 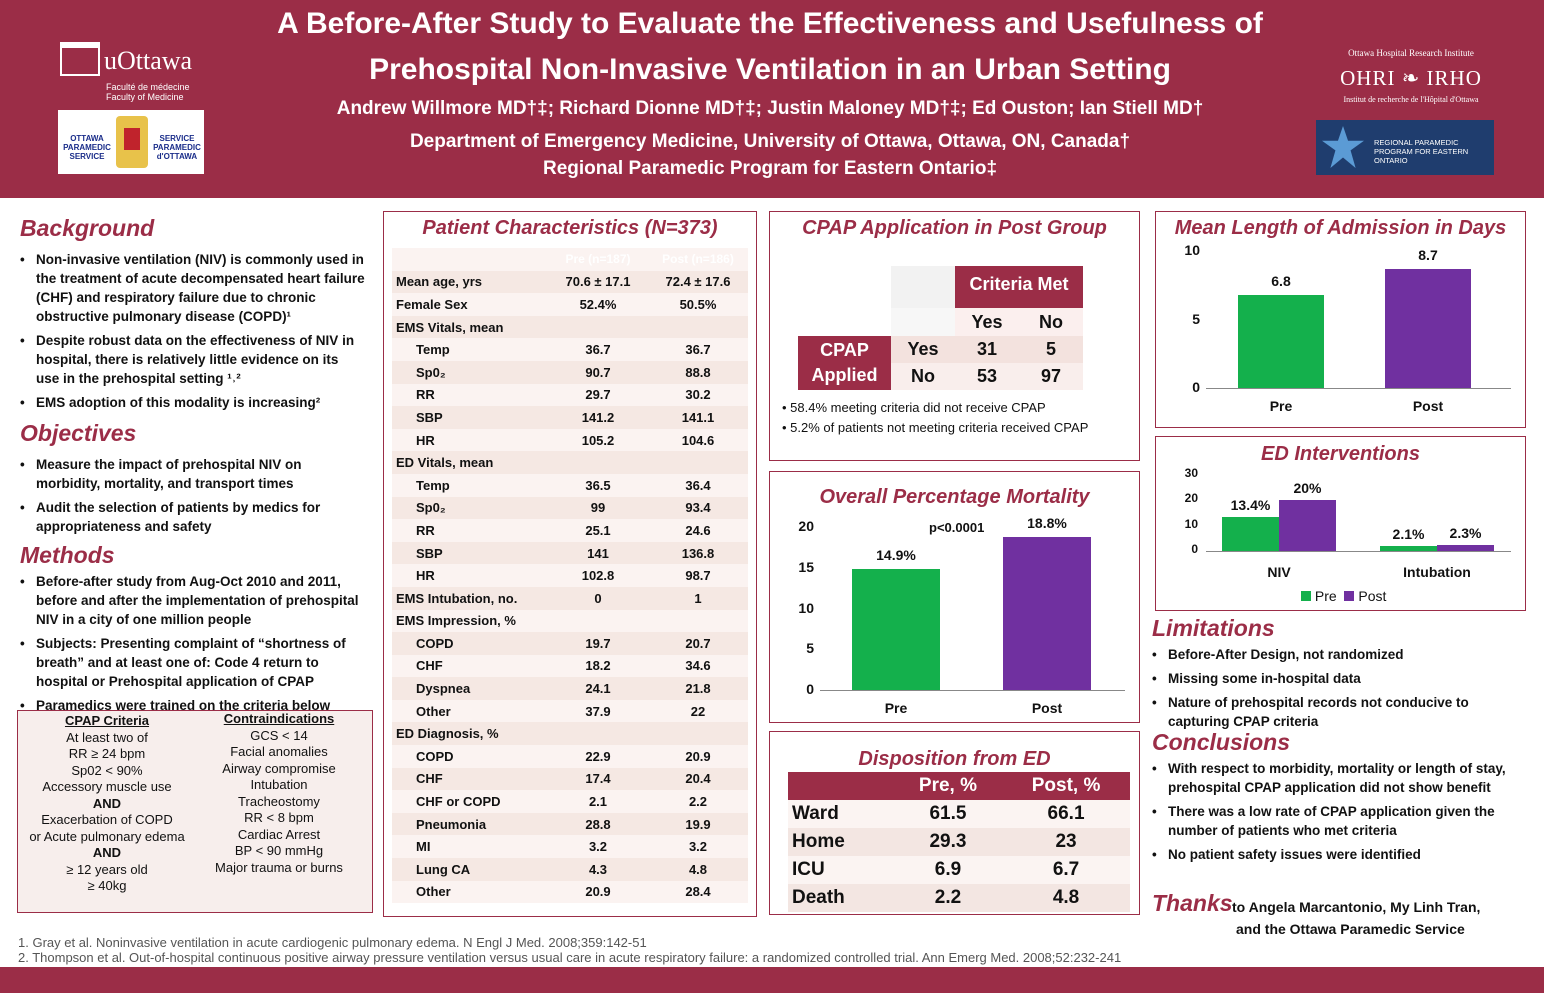 What do you see at coordinates (1341, 320) in the screenshot?
I see `los-chart: 0 5 10 6.8 Pre 8.7 Post` at bounding box center [1341, 320].